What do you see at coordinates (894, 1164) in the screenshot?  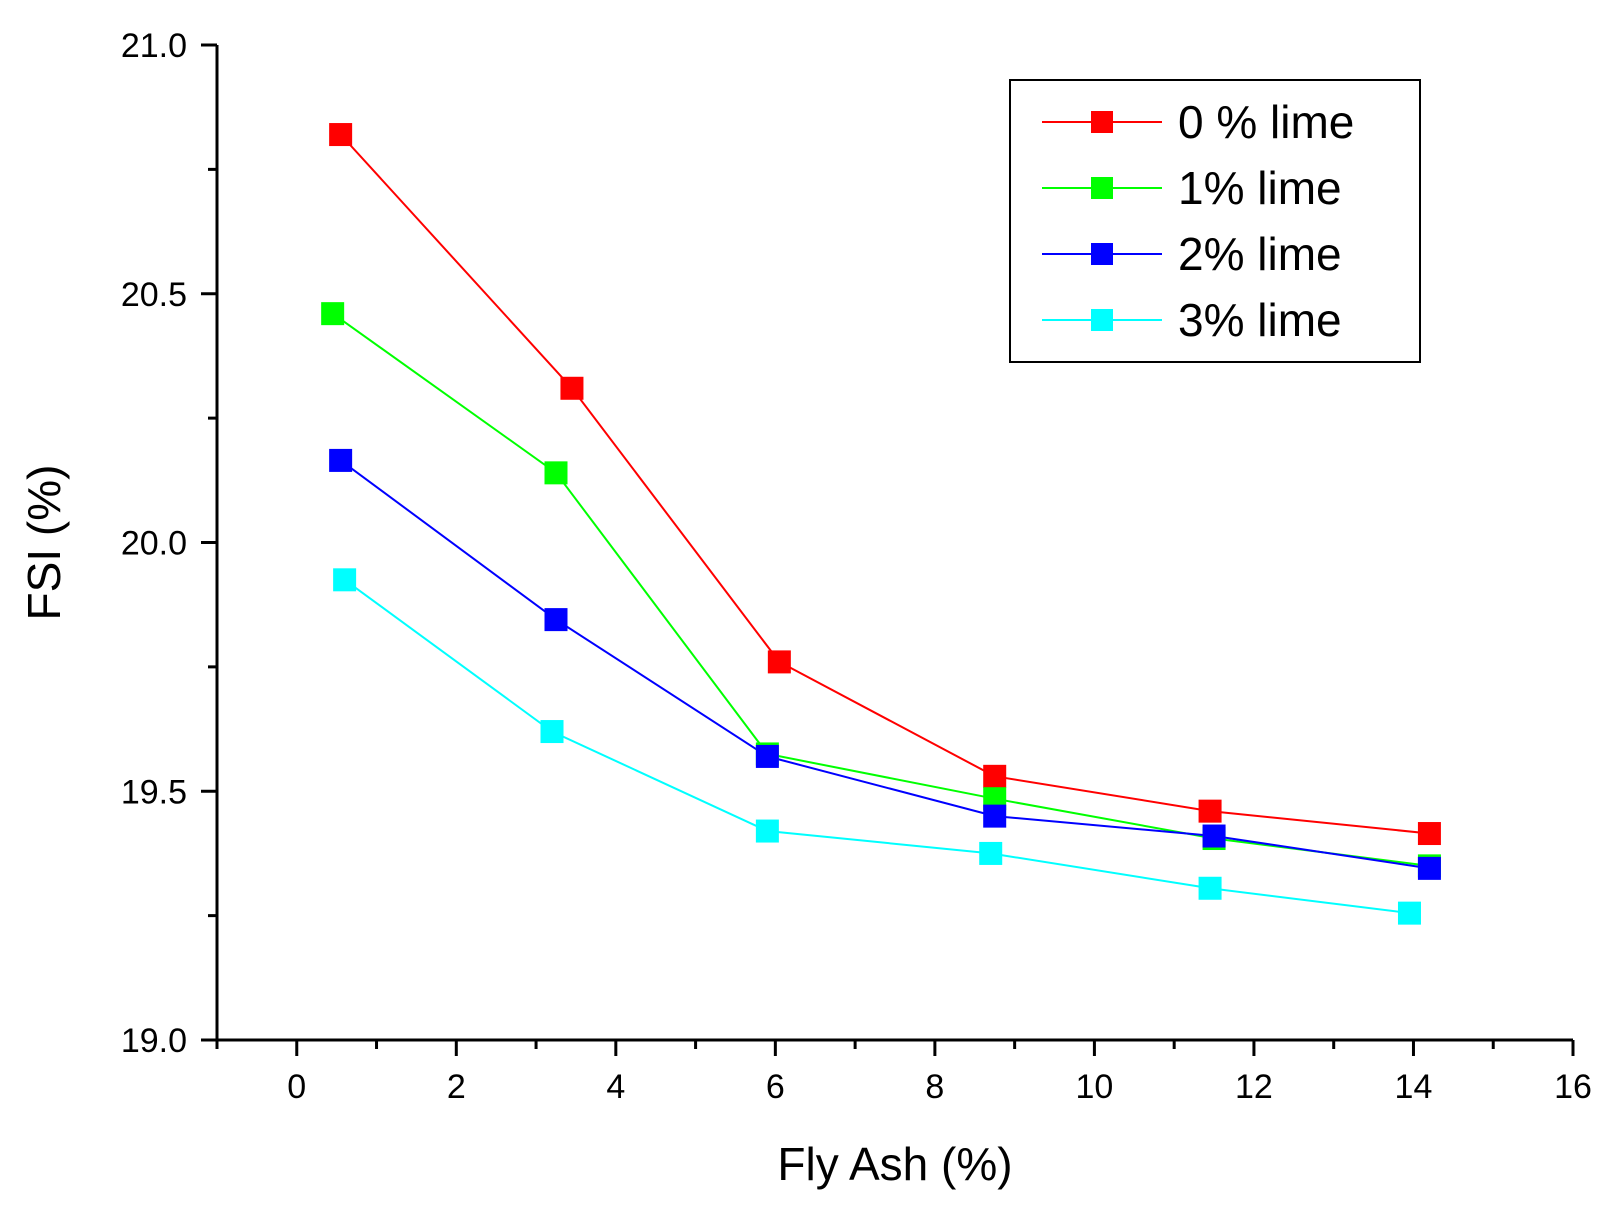 I see `x-axis-title: Fly Ash (%)` at bounding box center [894, 1164].